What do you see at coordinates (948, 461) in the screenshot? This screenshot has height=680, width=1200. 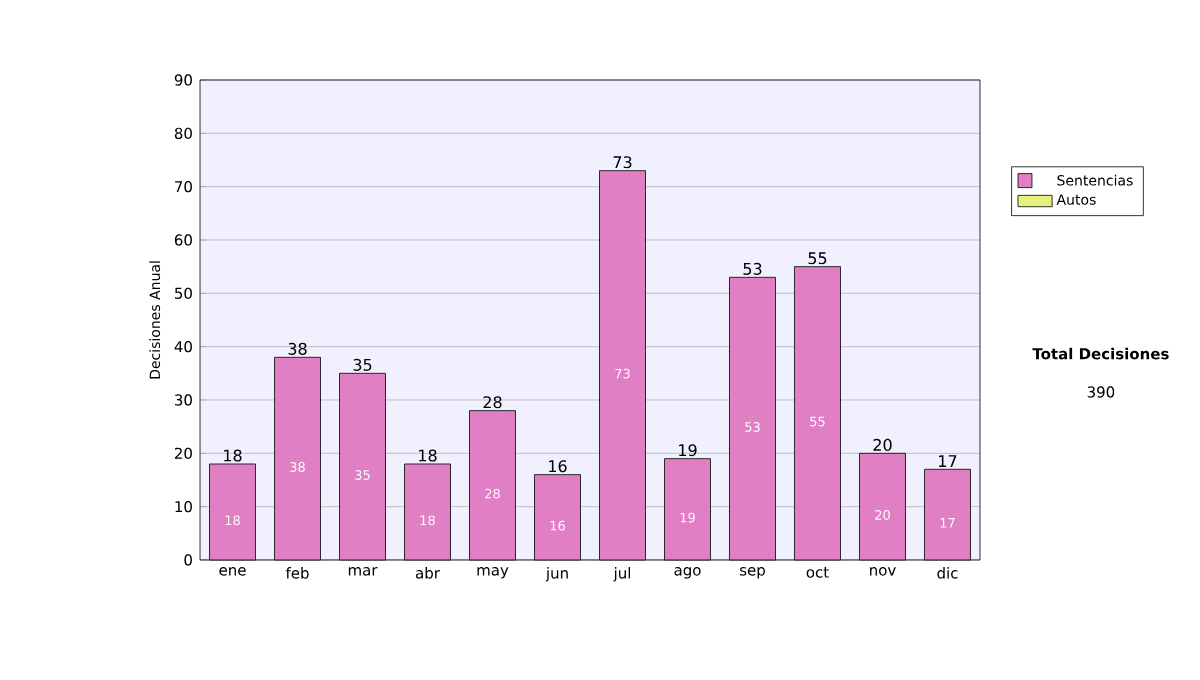 I see `total-label: 17` at bounding box center [948, 461].